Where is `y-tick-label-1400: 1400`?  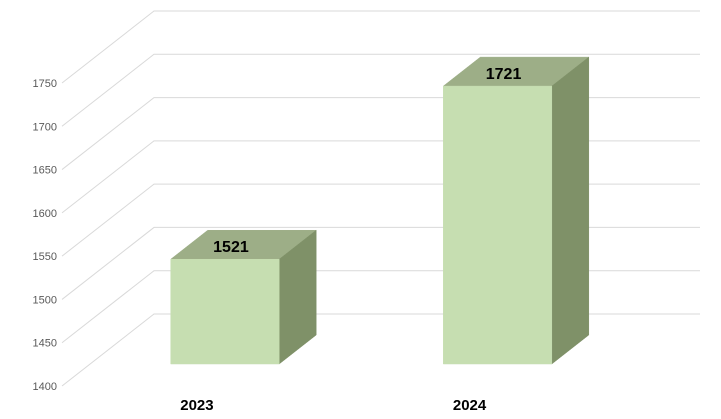
y-tick-label-1400: 1400 is located at coordinates (45, 387).